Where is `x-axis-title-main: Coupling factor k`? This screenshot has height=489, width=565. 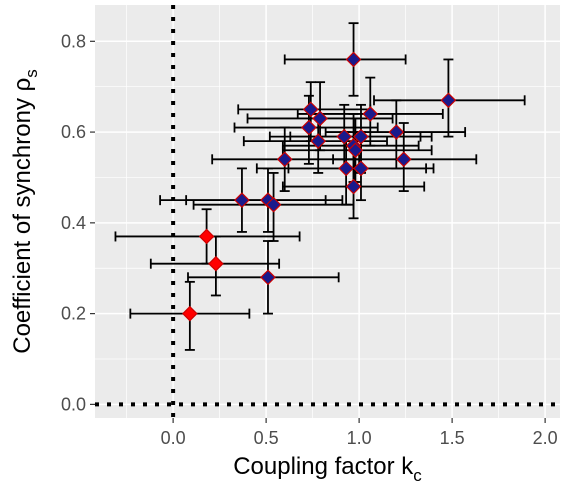
x-axis-title-main: Coupling factor k is located at coordinates (323, 466).